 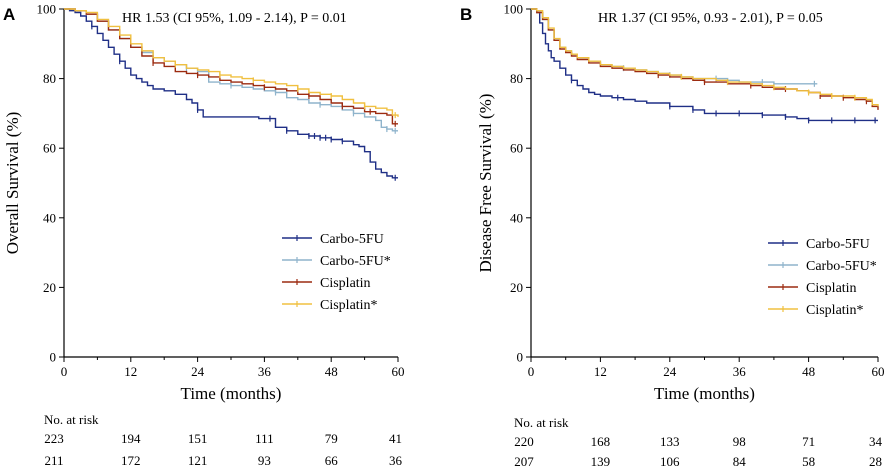 What do you see at coordinates (47, 9) in the screenshot?
I see `a-y-tick-label: 100` at bounding box center [47, 9].